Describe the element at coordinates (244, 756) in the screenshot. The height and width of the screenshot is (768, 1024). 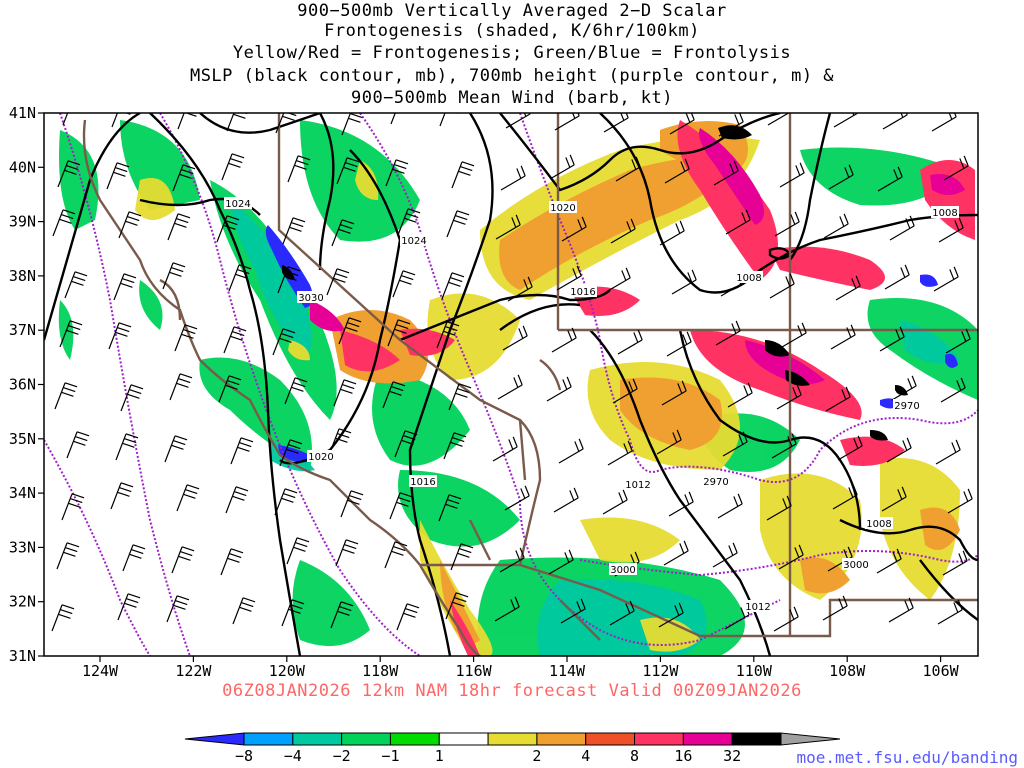
I see `colorbar-tick-label: −8` at that location.